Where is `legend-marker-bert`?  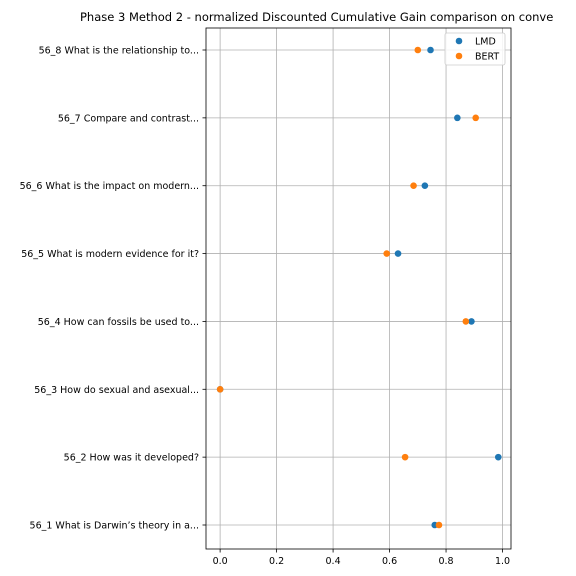
legend-marker-bert is located at coordinates (459, 56).